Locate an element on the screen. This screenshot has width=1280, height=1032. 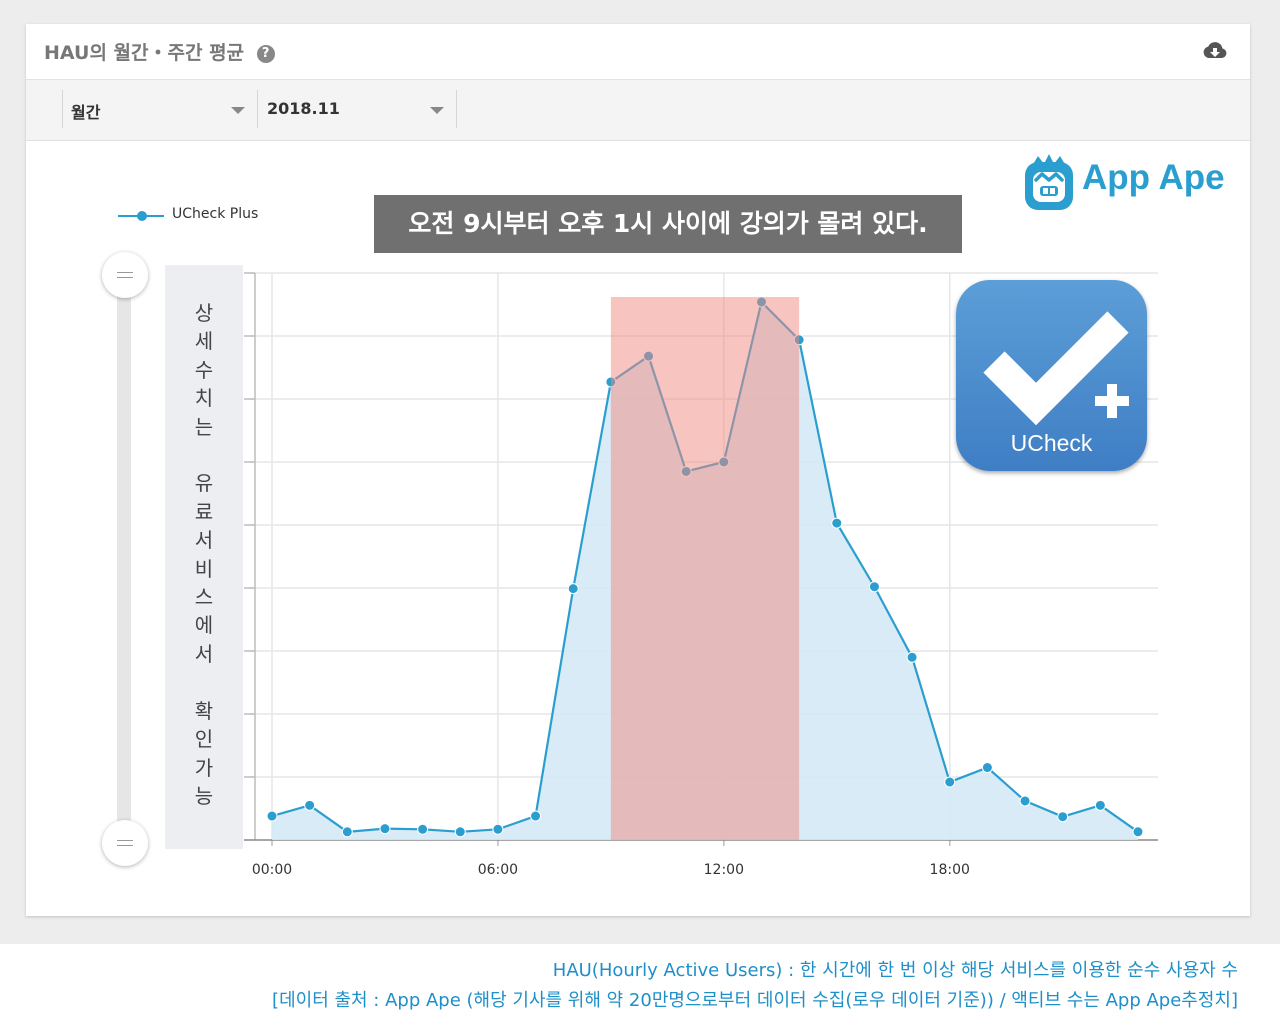
x-tick-label: 00:00 is located at coordinates (272, 870).